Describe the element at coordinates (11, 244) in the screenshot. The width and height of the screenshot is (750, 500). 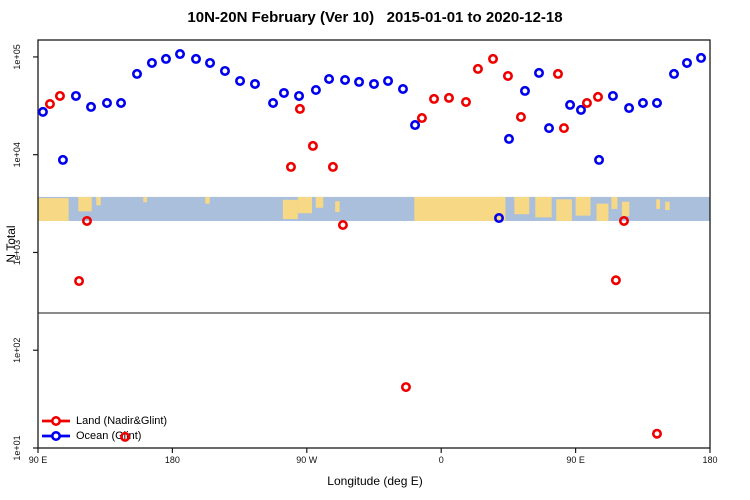
I see `y-axis-title: N Total` at that location.